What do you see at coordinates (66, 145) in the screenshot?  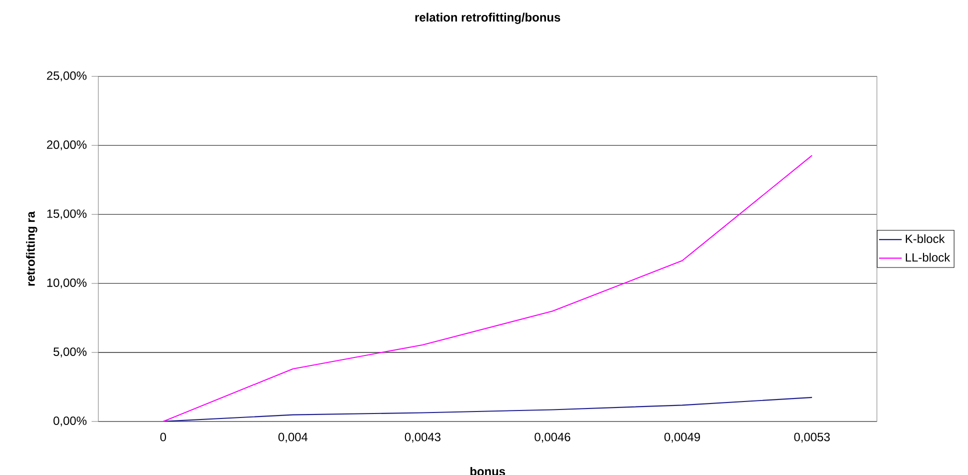 I see `y-tick-label: 20,00%` at bounding box center [66, 145].